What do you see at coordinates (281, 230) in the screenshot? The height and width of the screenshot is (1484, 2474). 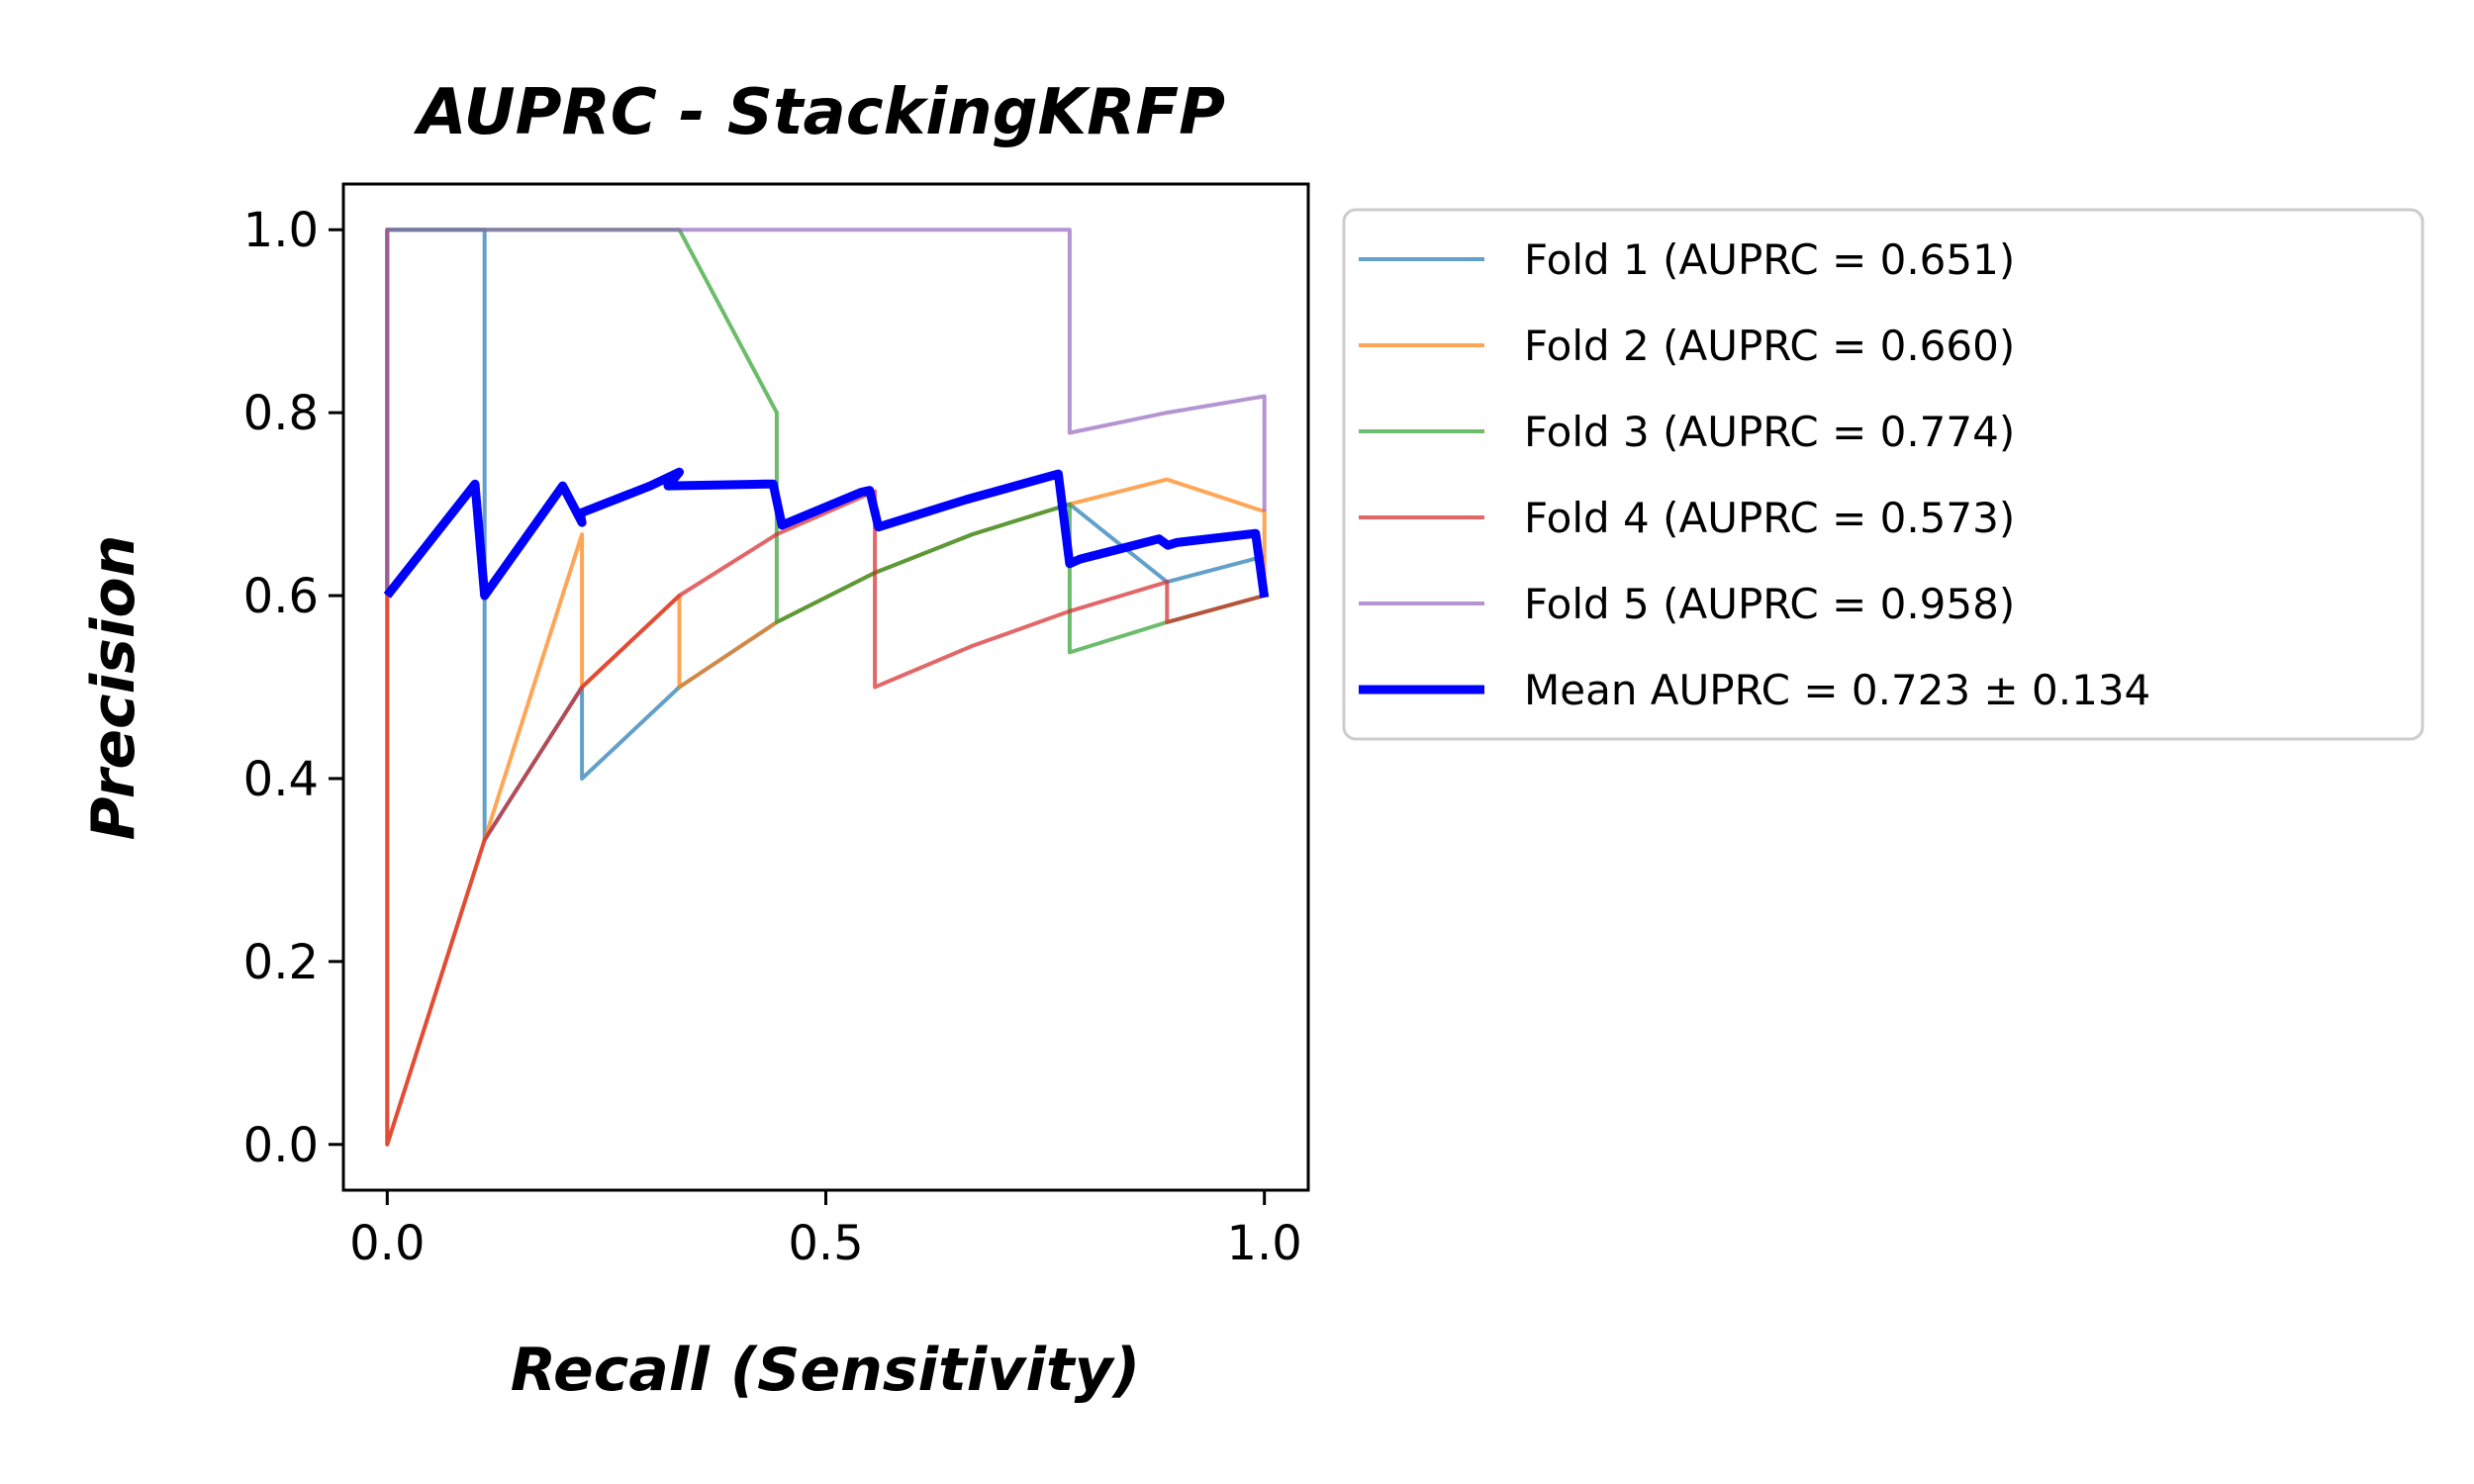 I see `y-tick-label: 1.0` at bounding box center [281, 230].